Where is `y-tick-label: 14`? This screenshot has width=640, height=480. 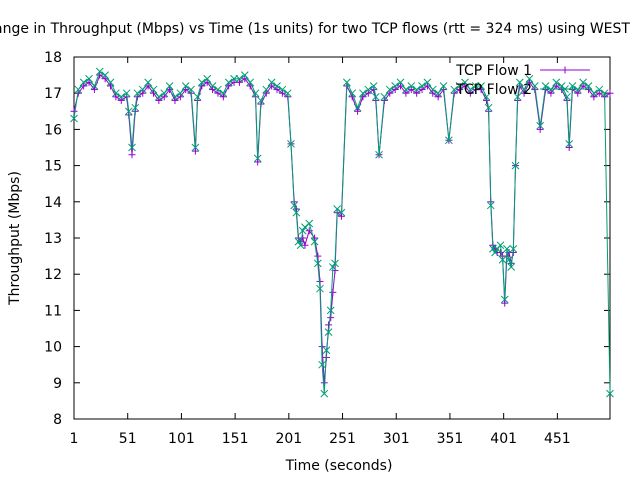 y-tick-label: 14 is located at coordinates (53, 203).